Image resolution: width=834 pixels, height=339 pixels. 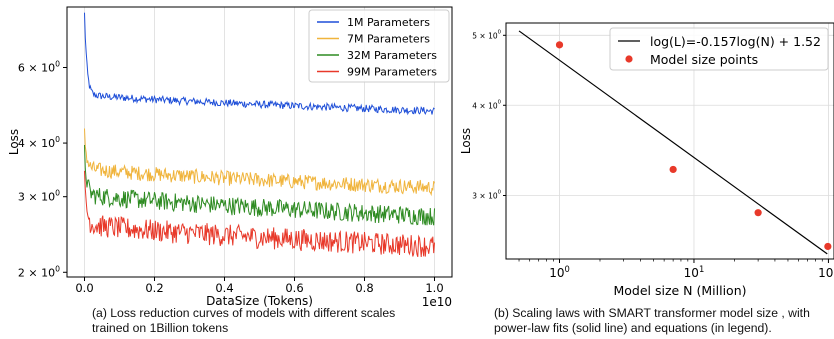 I want to click on x-axis-label: DataSize (Tokens), so click(x=259, y=301).